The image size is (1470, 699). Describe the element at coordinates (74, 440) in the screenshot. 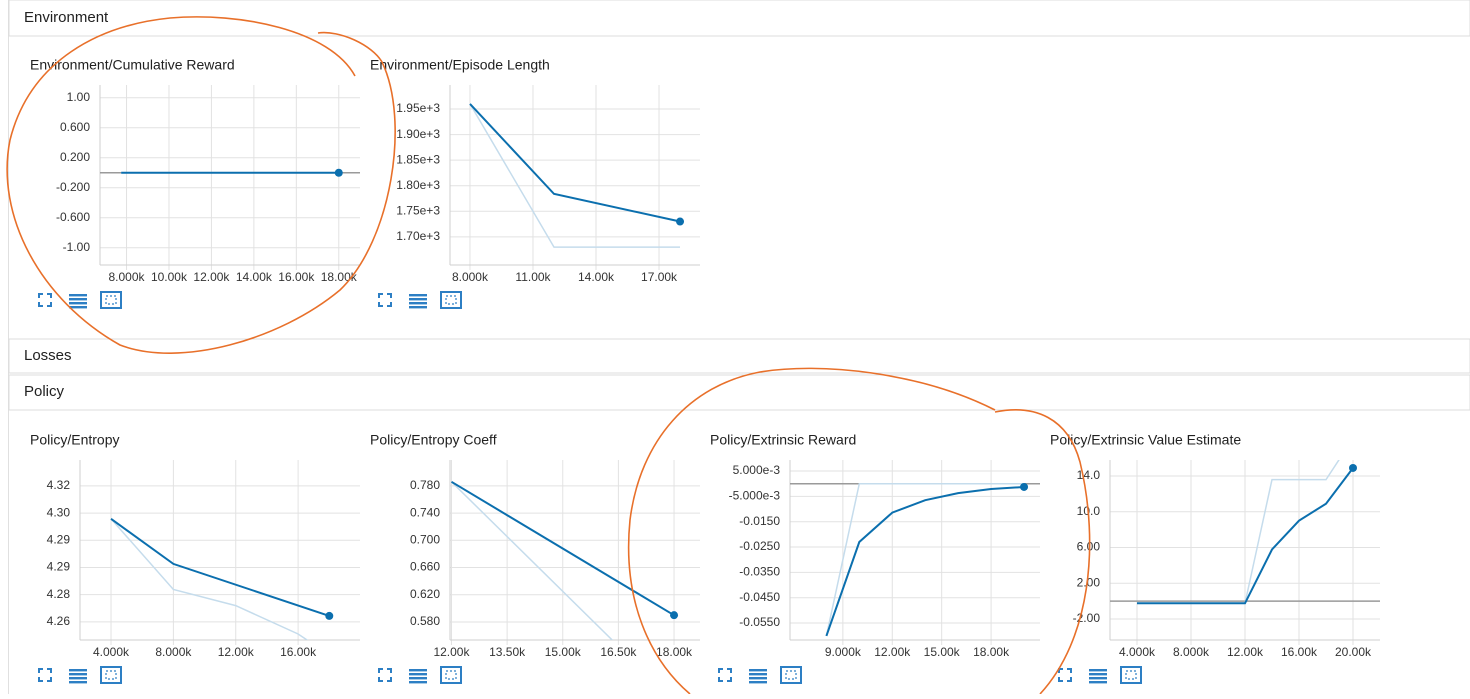

I see `chart-title: Policy/Entropy` at that location.